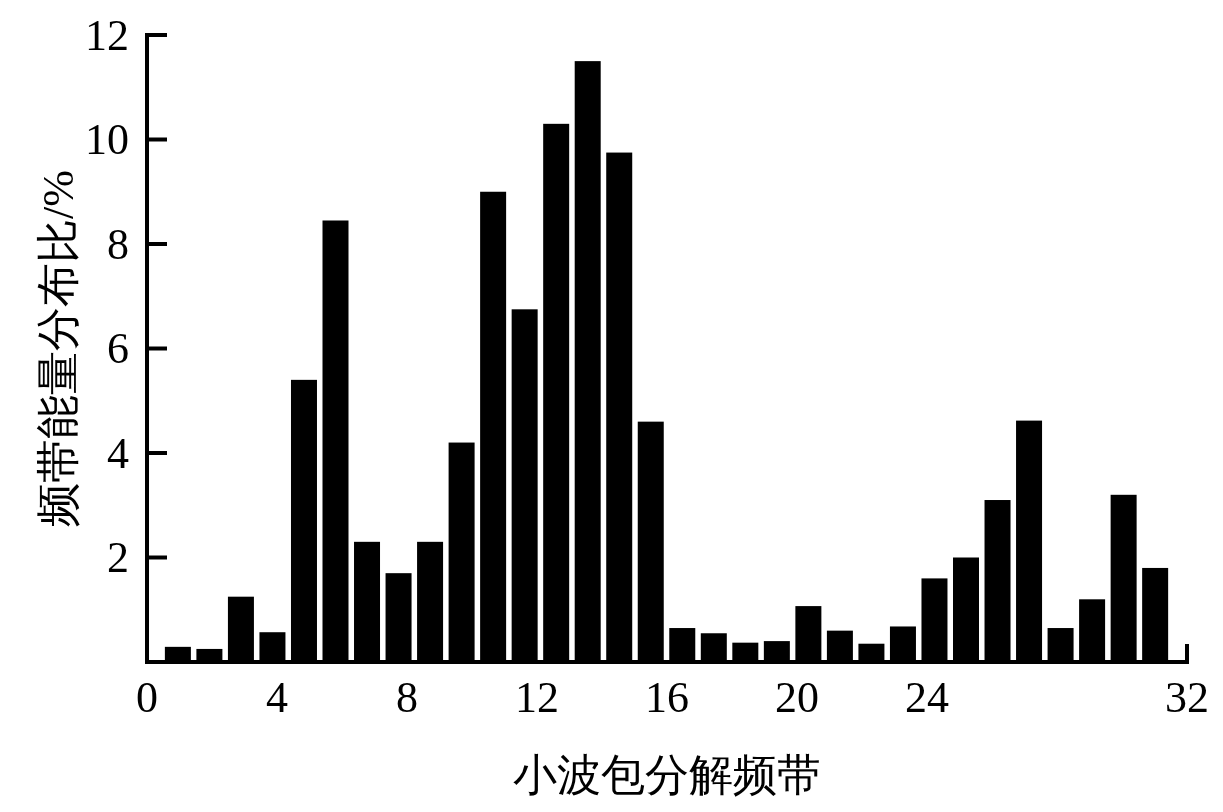 The width and height of the screenshot is (1223, 812). What do you see at coordinates (407, 697) in the screenshot?
I see `x-tick-label: 8` at bounding box center [407, 697].